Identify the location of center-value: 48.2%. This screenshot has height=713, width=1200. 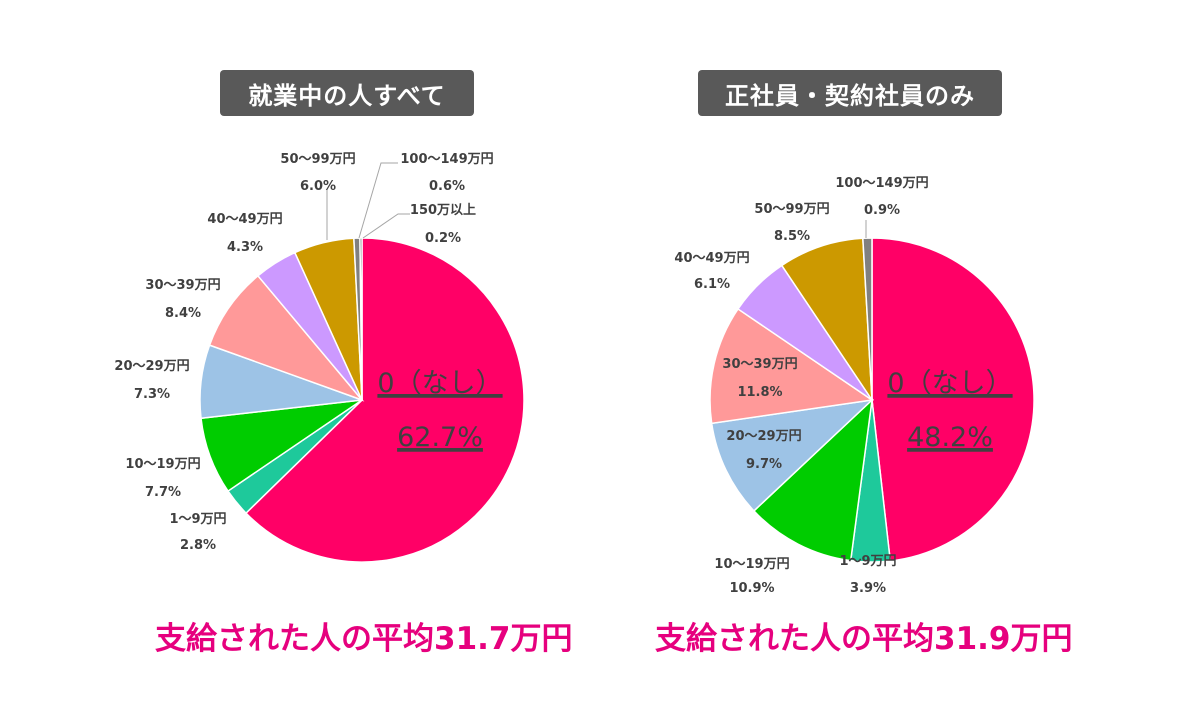
(950, 437).